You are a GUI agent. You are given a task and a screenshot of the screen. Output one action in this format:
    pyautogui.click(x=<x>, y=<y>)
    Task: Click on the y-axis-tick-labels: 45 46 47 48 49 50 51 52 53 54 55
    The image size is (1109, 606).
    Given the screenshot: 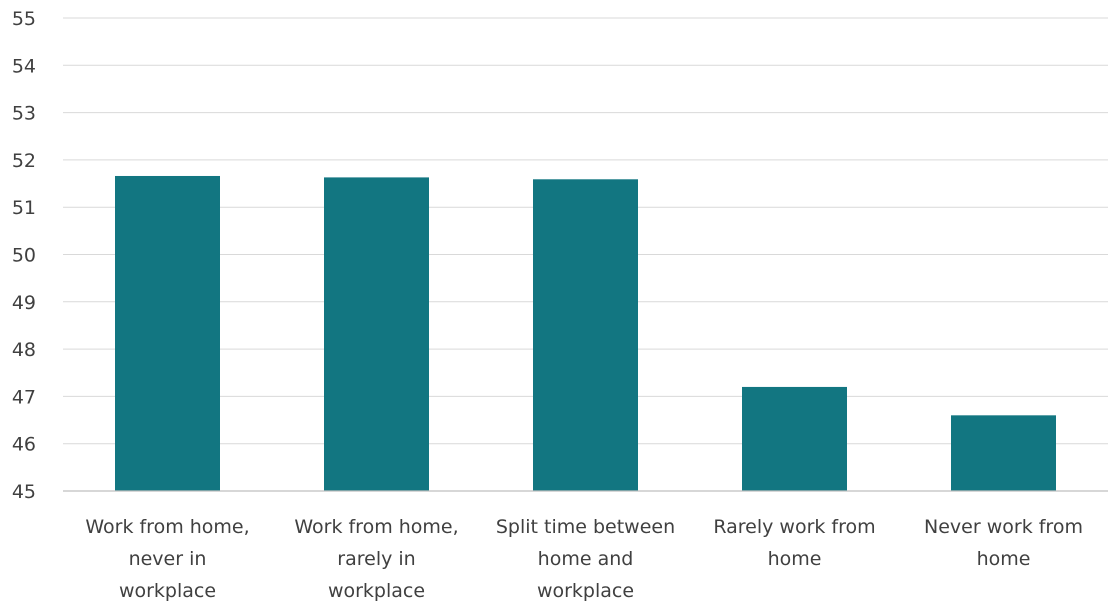 What is the action you would take?
    pyautogui.click(x=24, y=255)
    